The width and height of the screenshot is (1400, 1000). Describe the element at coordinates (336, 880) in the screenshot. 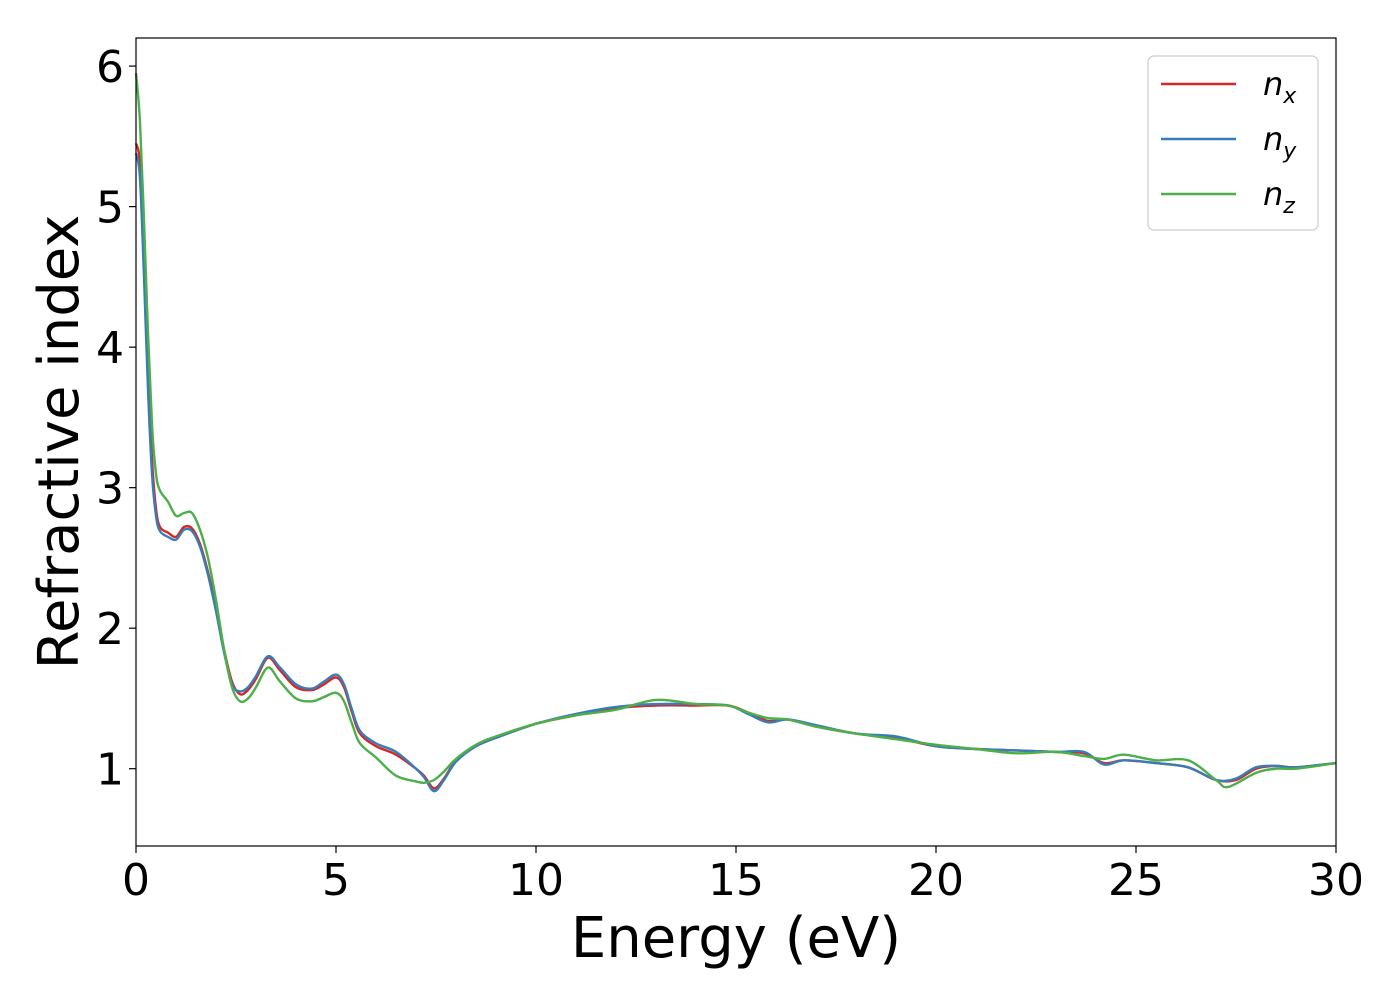

I see `x-tick-label: 5` at that location.